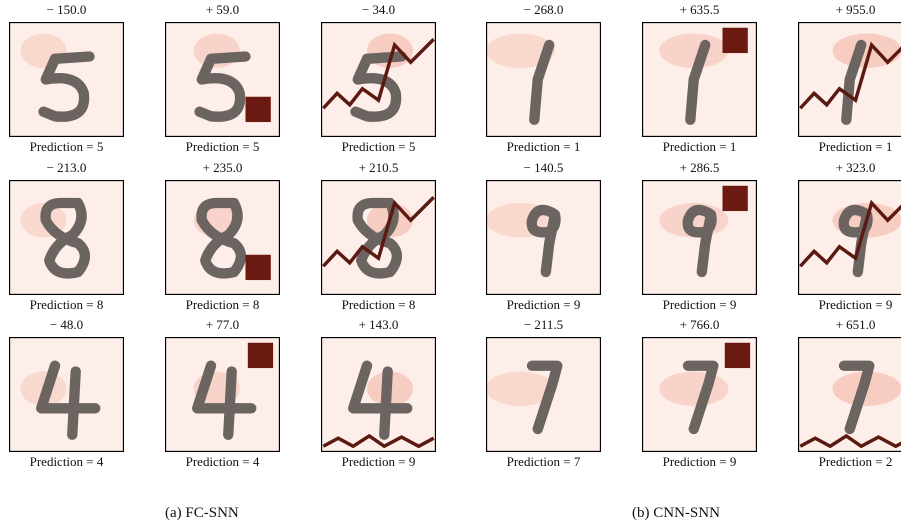 The width and height of the screenshot is (901, 522). Describe the element at coordinates (66, 167) in the screenshot. I see `score-label: − 213.0` at that location.